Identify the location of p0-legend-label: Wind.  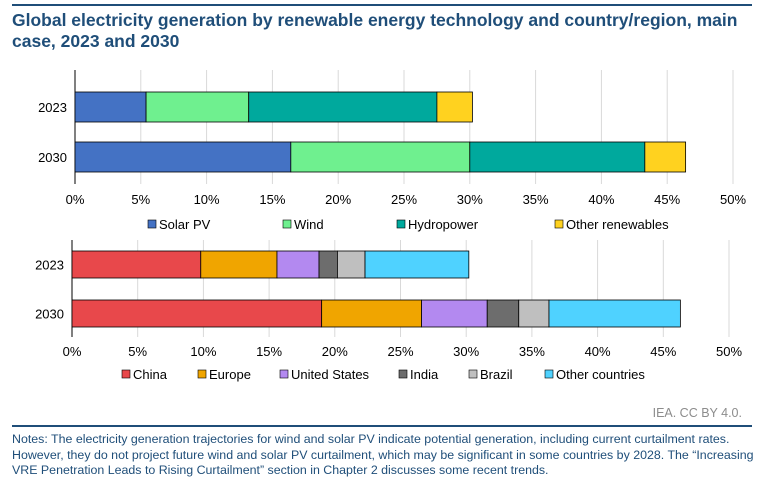
(309, 224).